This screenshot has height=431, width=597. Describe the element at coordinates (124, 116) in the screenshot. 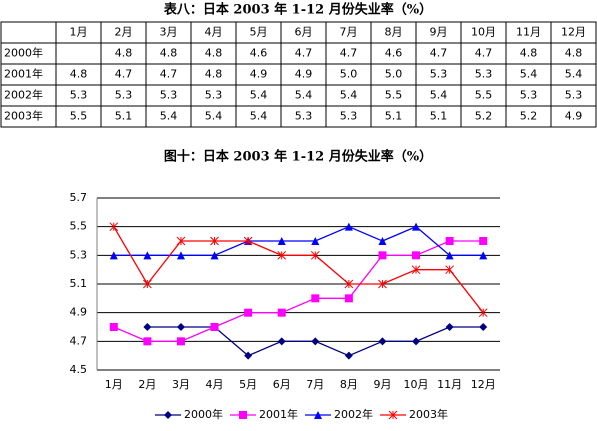

I see `table-cell: 5.1` at that location.